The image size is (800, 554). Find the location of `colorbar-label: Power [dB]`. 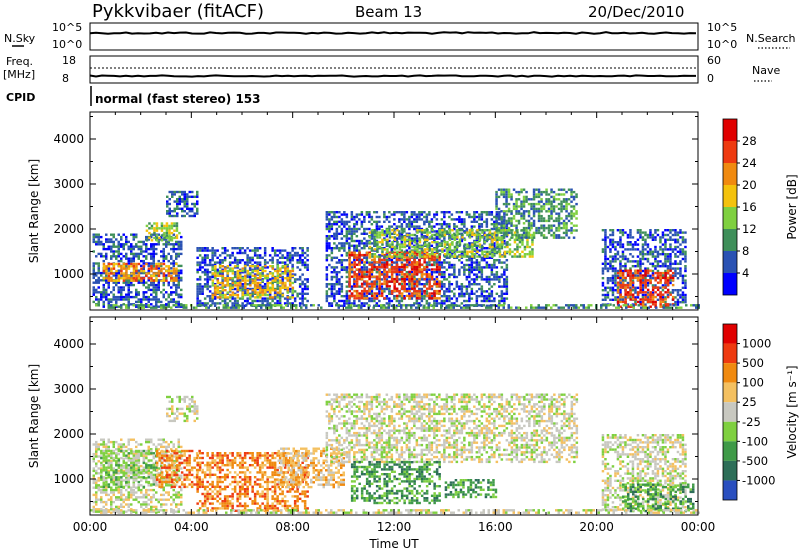

colorbar-label: Power [dB] is located at coordinates (792, 206).